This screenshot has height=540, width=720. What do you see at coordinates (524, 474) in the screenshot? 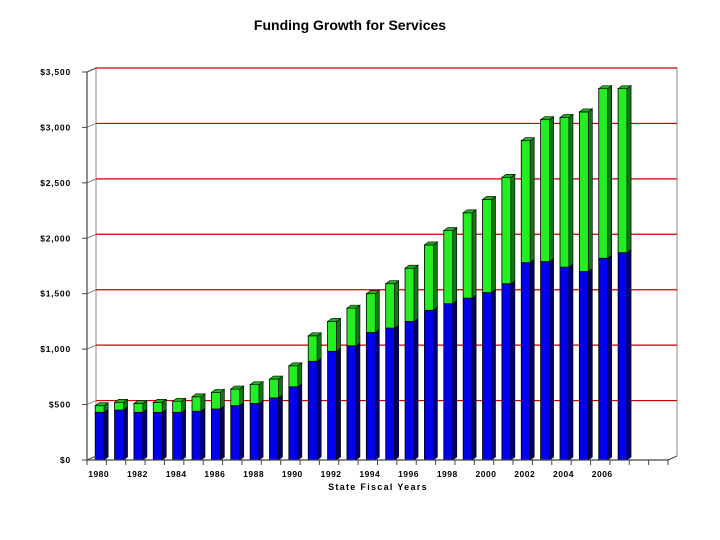
I see `x-tick-label: 2002` at bounding box center [524, 474].